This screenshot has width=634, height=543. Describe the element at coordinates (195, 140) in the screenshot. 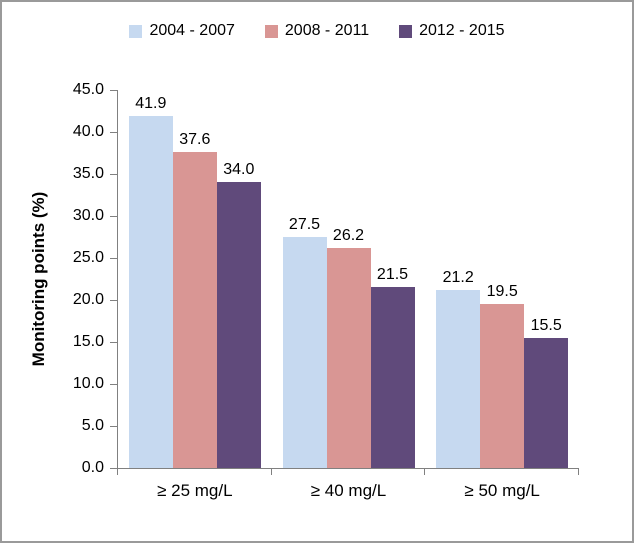

I see `bar-value-label: 37.6` at that location.